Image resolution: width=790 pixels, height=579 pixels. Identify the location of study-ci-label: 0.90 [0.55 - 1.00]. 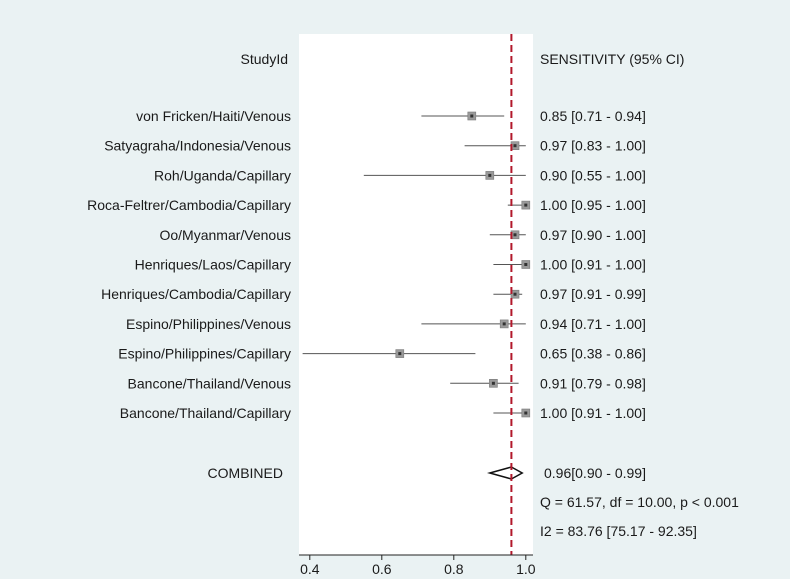
(593, 175).